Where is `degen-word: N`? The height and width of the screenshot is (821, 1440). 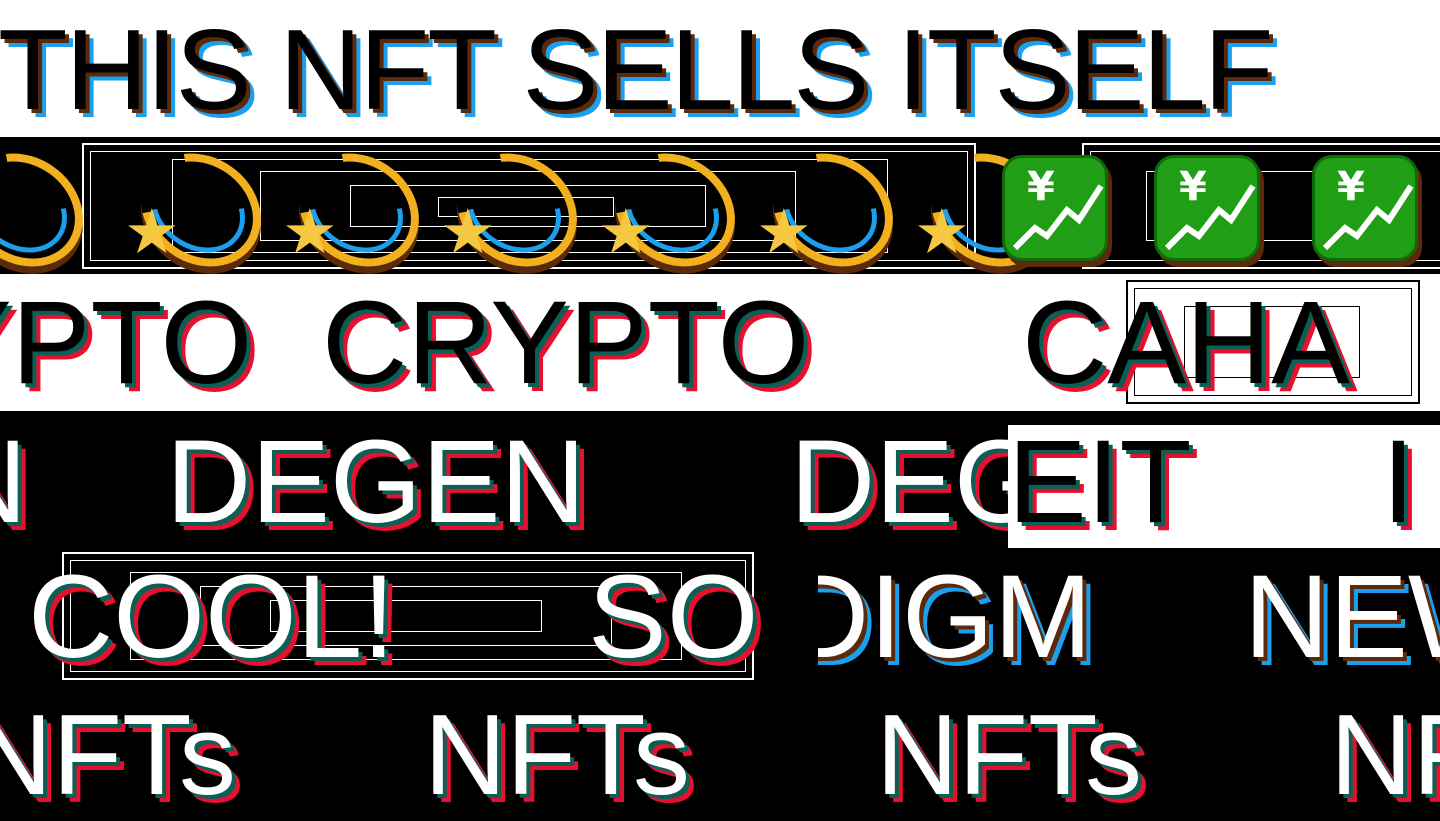
degen-word: N is located at coordinates (13, 482).